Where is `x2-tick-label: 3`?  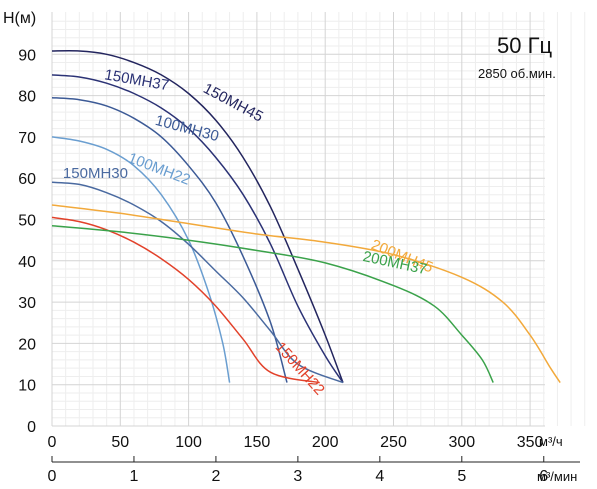 x2-tick-label: 3 is located at coordinates (297, 476).